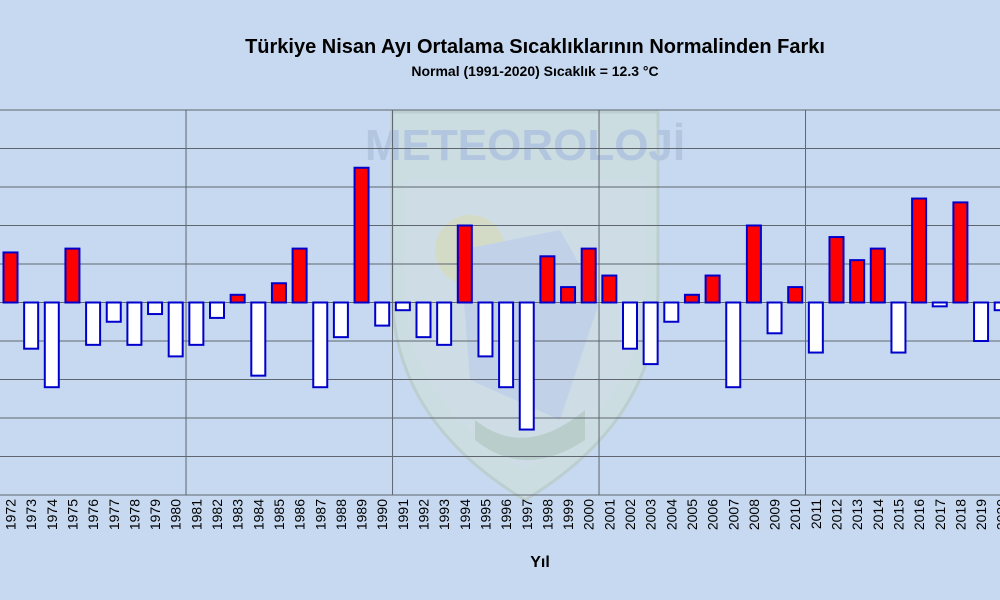  Describe the element at coordinates (837, 514) in the screenshot. I see `x-tick-label: 2012` at that location.